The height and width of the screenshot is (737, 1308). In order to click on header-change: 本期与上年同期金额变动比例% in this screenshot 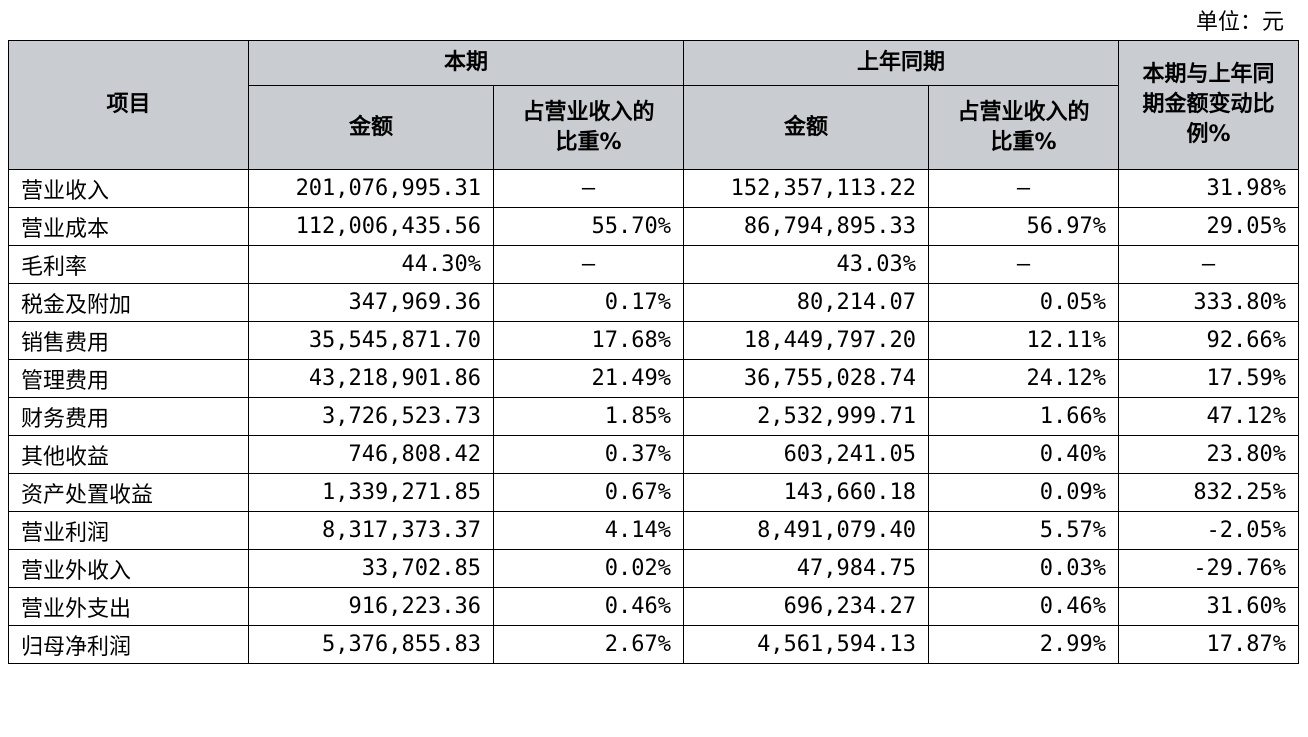, I will do `click(1209, 105)`.